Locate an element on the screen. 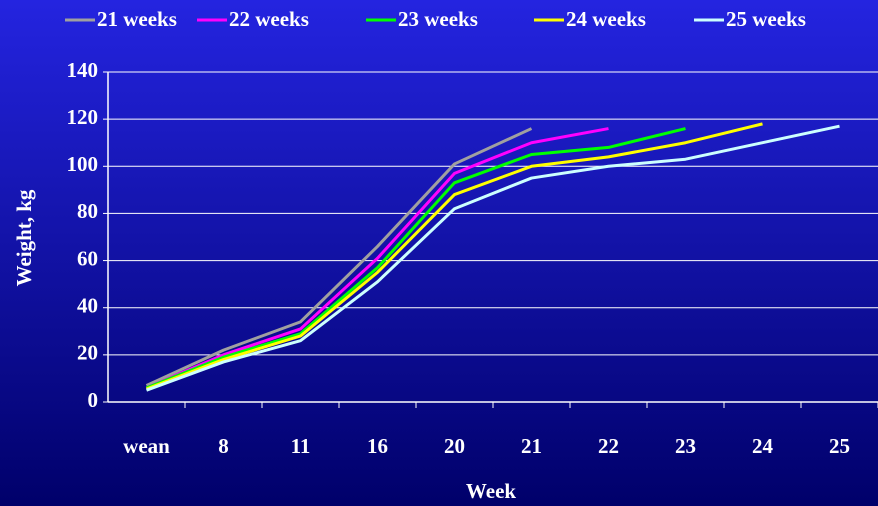 The image size is (878, 506). x-tick-label: 11 is located at coordinates (301, 446).